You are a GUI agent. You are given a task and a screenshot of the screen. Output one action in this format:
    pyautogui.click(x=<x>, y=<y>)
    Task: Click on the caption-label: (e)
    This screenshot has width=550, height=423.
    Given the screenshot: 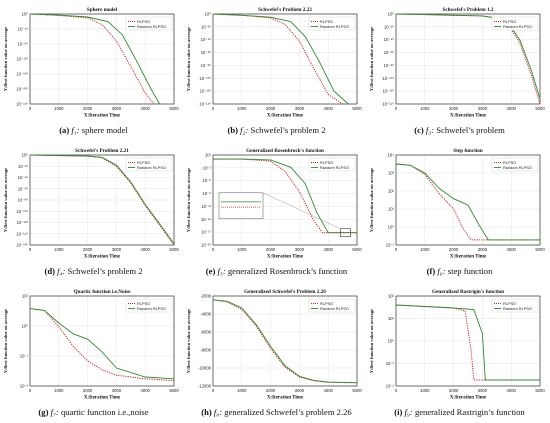 What is the action you would take?
    pyautogui.click(x=211, y=271)
    